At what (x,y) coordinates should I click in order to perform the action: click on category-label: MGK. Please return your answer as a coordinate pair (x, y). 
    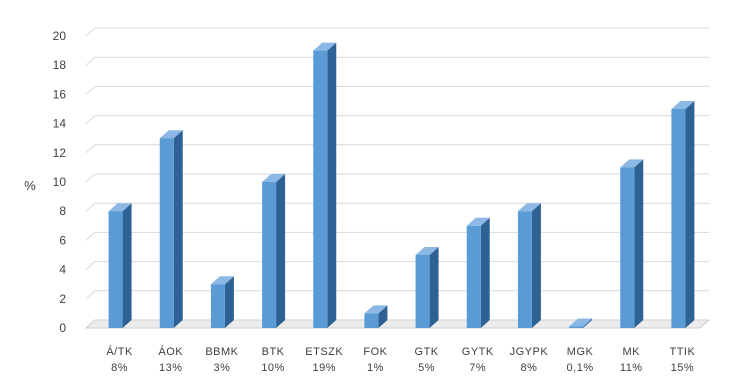
    Looking at the image, I should click on (580, 352).